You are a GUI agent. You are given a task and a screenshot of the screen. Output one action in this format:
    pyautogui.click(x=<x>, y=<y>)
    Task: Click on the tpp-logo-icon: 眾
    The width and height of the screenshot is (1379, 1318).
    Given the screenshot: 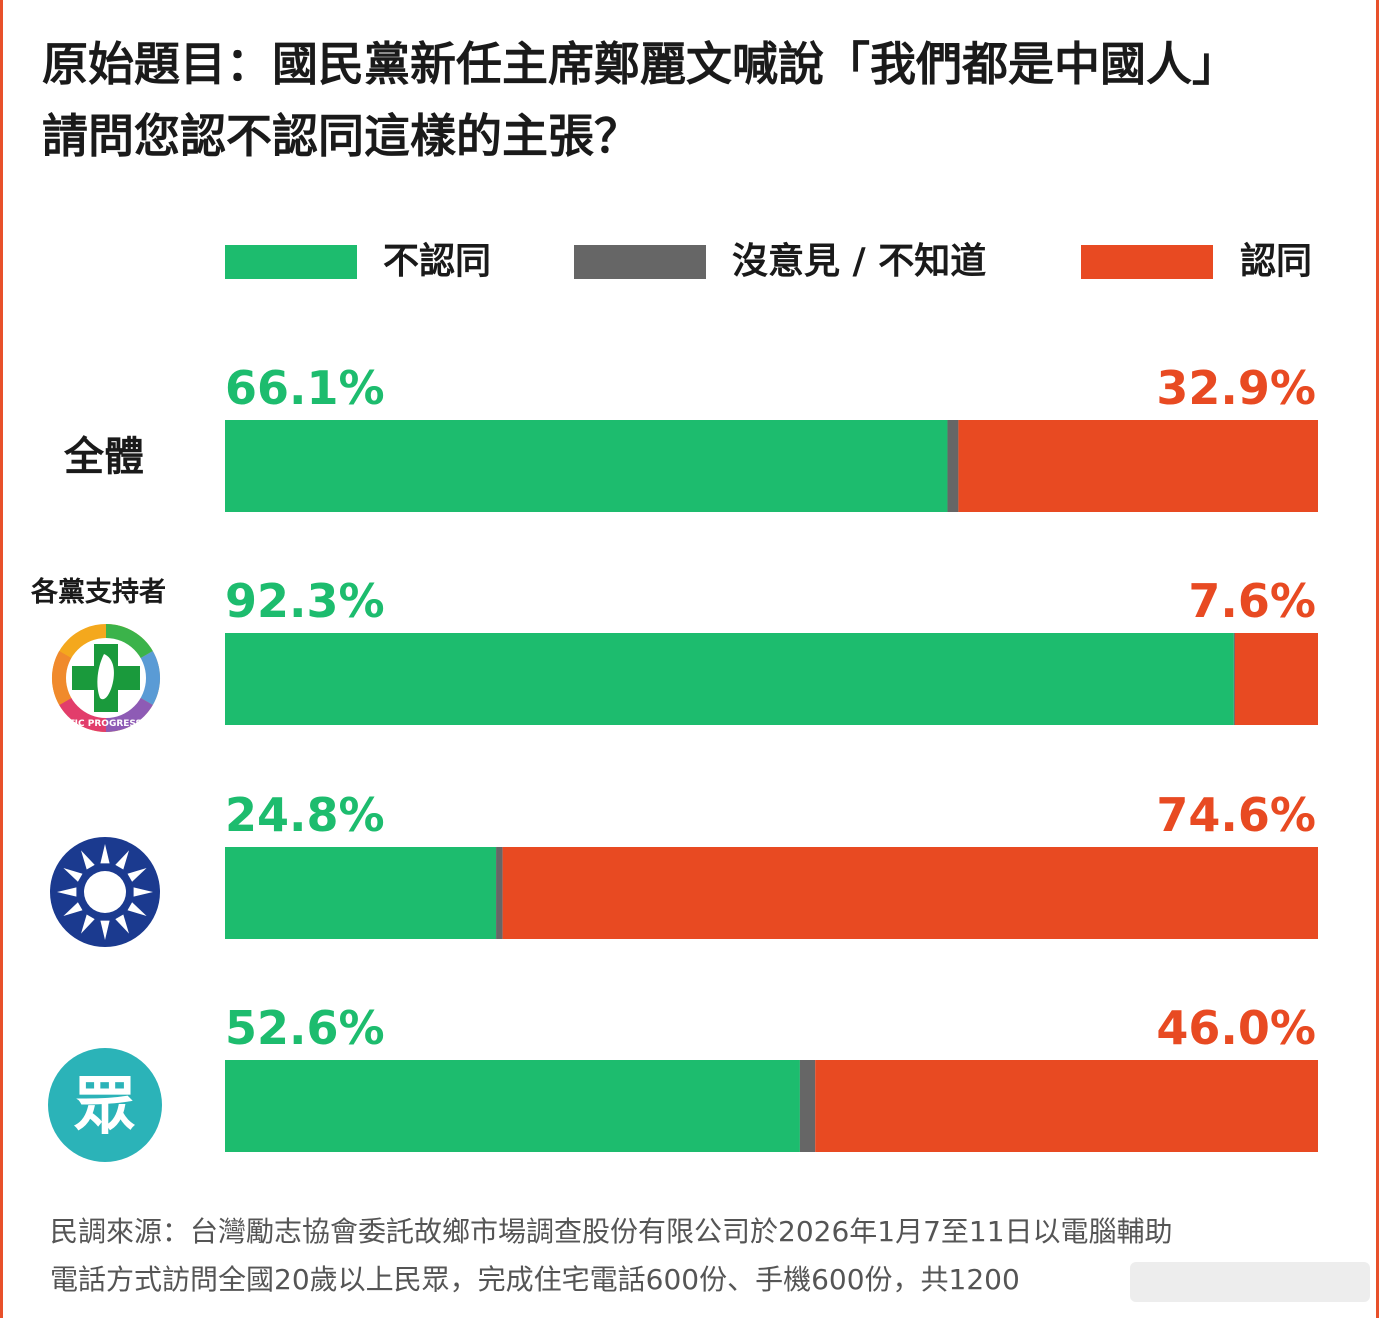 What is the action you would take?
    pyautogui.click(x=105, y=1105)
    